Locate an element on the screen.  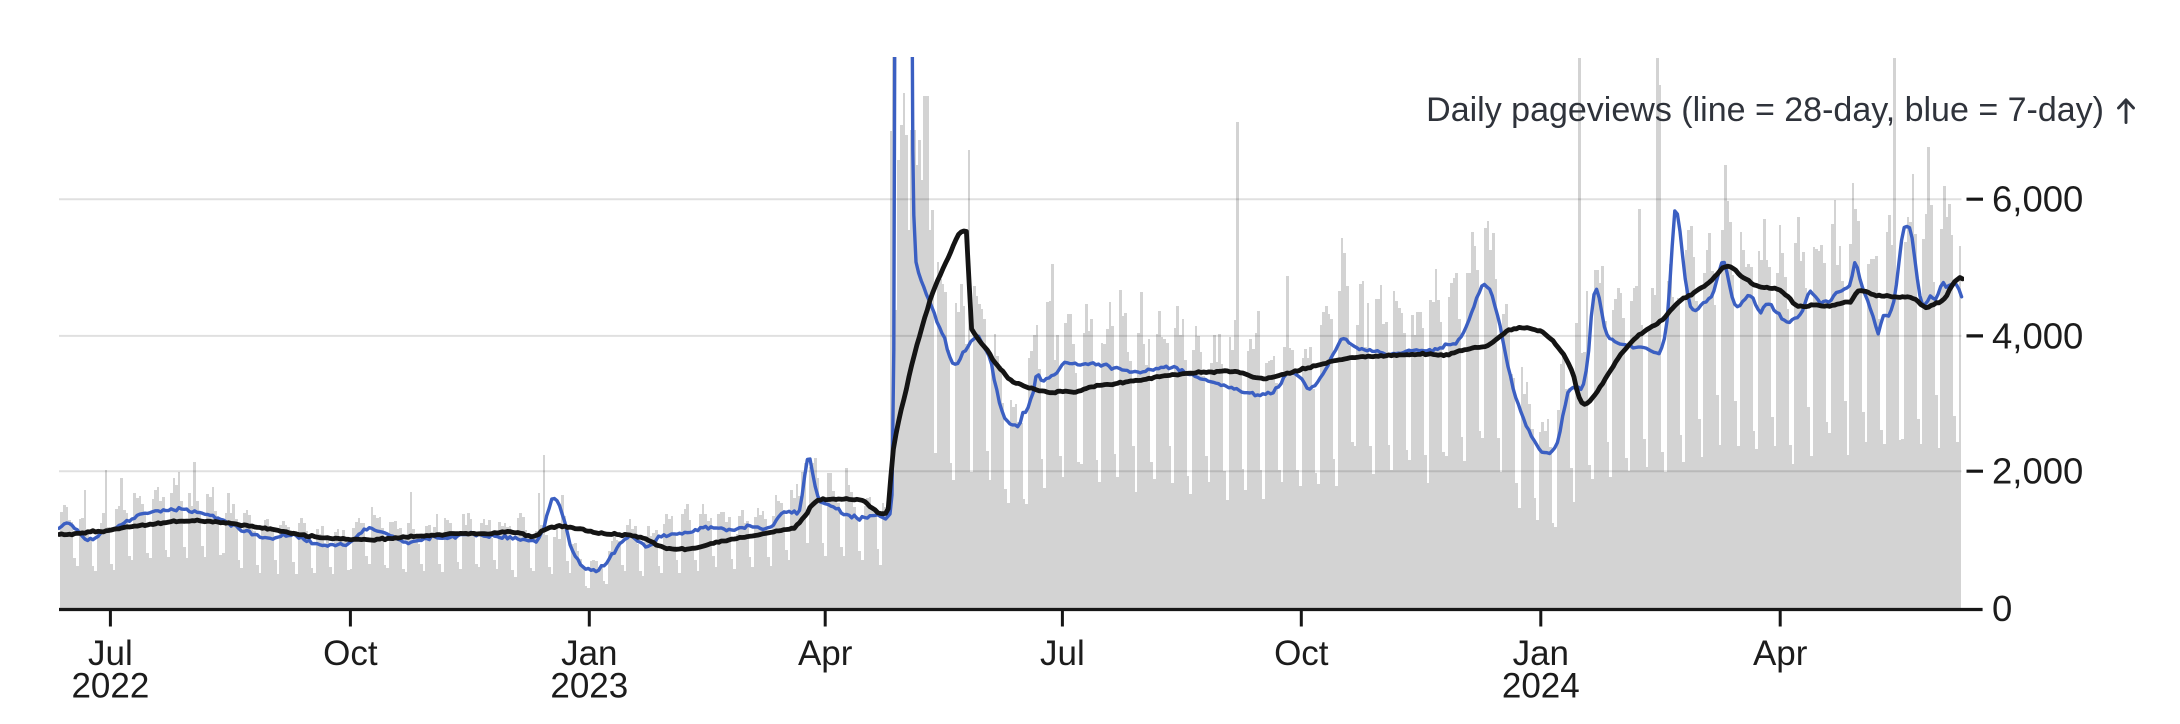
svg-text: 0 is located at coordinates (2002, 608).